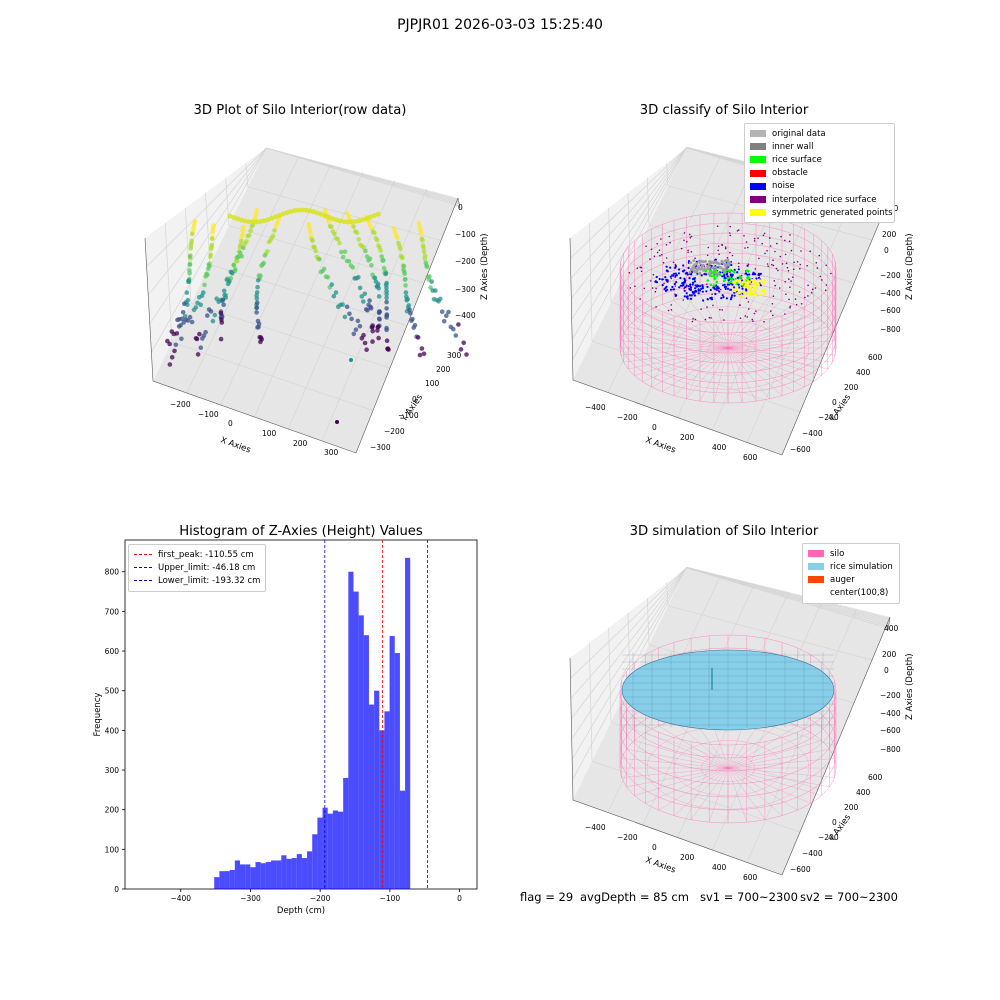 Image resolution: width=1000 pixels, height=1000 pixels. What do you see at coordinates (648, 201) in the screenshot?
I see `grid-line-y-wall` at bounding box center [648, 201].